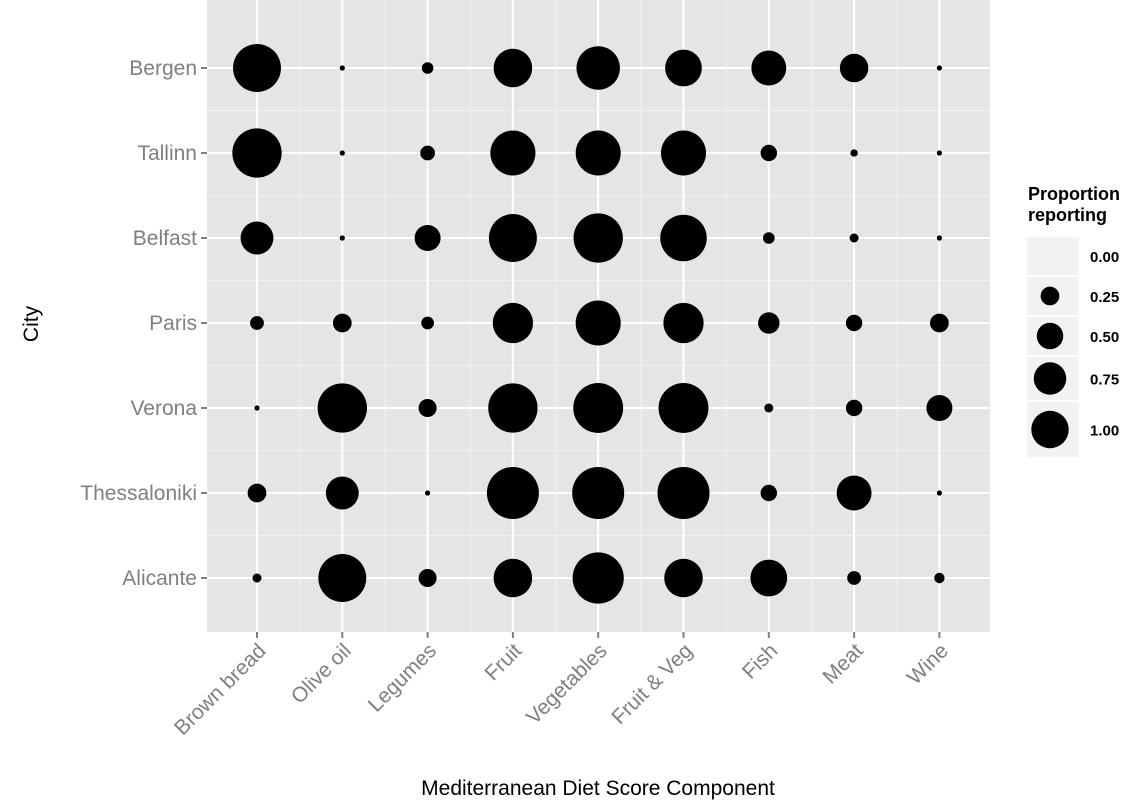 This screenshot has width=1141, height=810. What do you see at coordinates (138, 493) in the screenshot?
I see `y-tick-label: Thessaloniki` at bounding box center [138, 493].